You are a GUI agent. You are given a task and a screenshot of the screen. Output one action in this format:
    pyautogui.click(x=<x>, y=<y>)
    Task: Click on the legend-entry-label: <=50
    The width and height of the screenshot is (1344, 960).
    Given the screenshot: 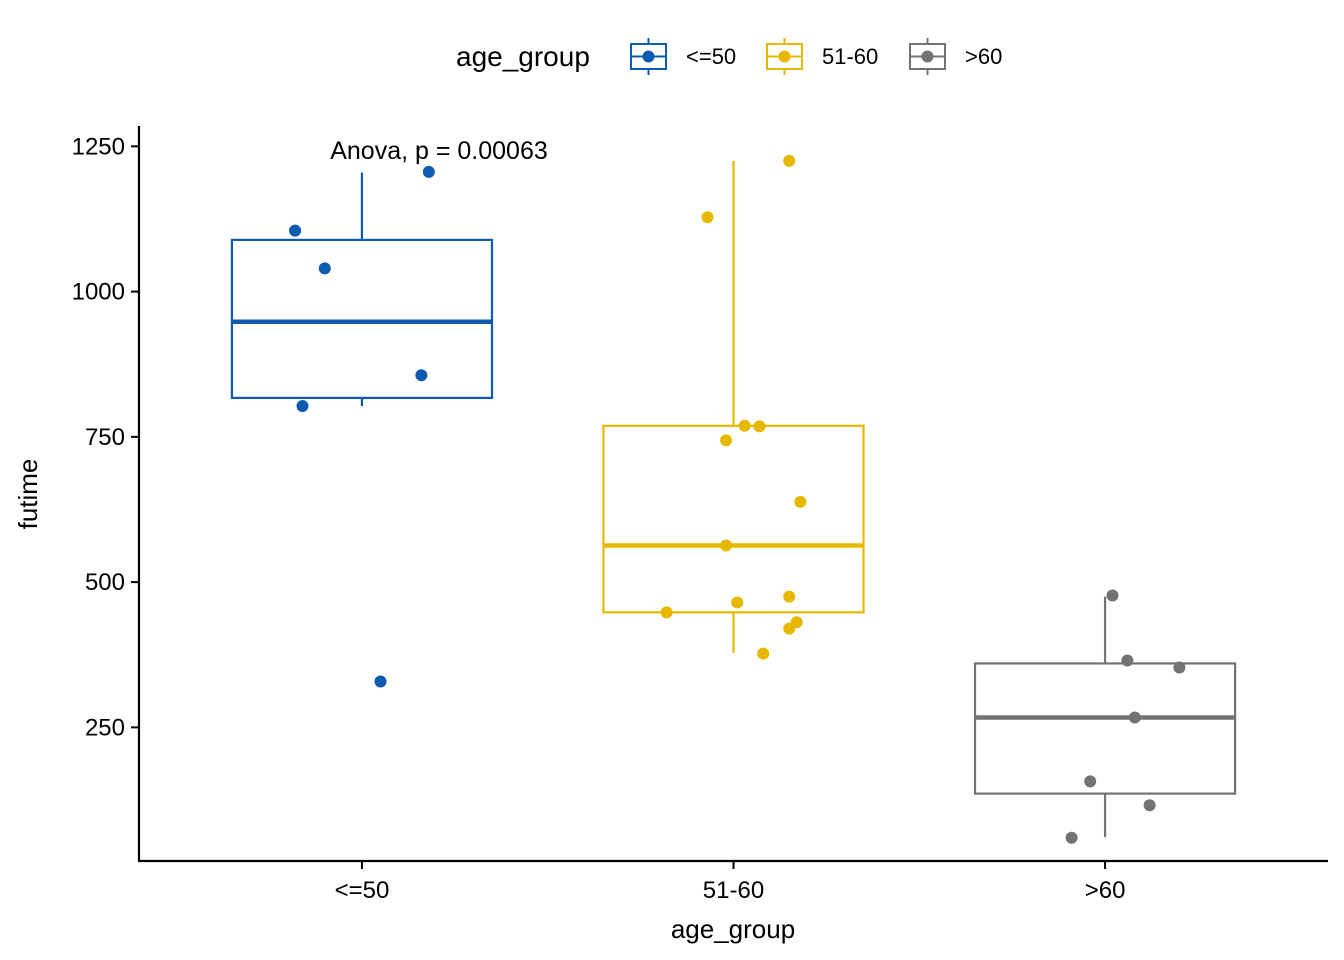 What is the action you would take?
    pyautogui.click(x=711, y=56)
    